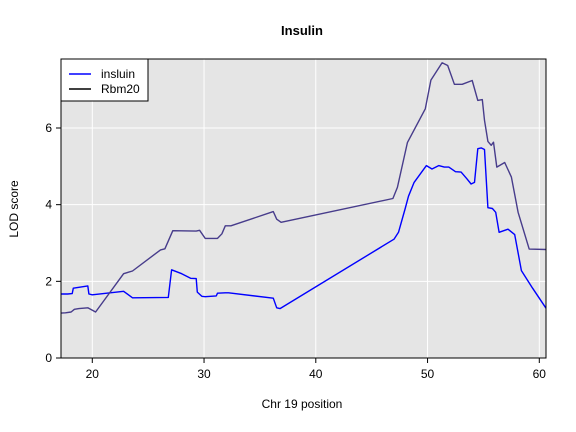  I want to click on y-tick-label: 2, so click(48, 281).